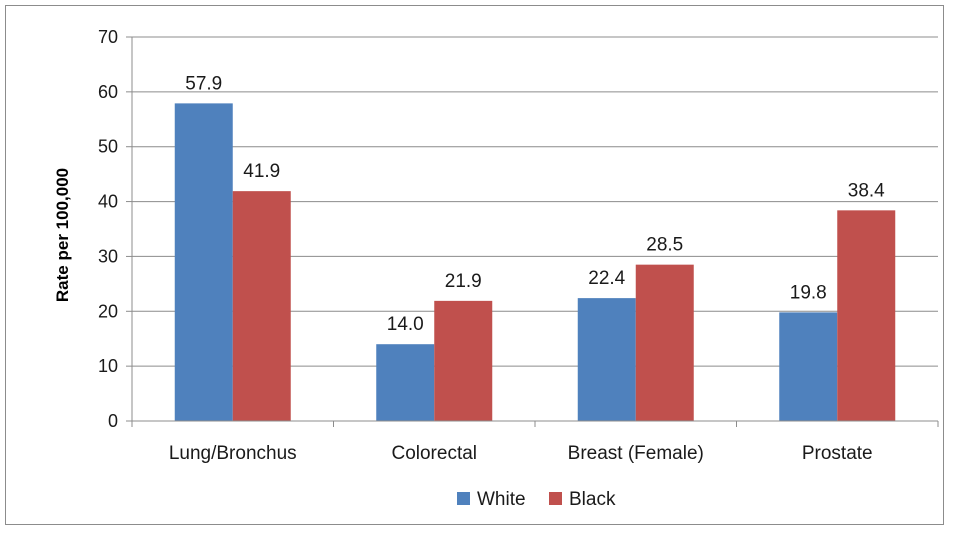 This screenshot has height=535, width=954. What do you see at coordinates (108, 92) in the screenshot?
I see `y-tick-label: 60` at bounding box center [108, 92].